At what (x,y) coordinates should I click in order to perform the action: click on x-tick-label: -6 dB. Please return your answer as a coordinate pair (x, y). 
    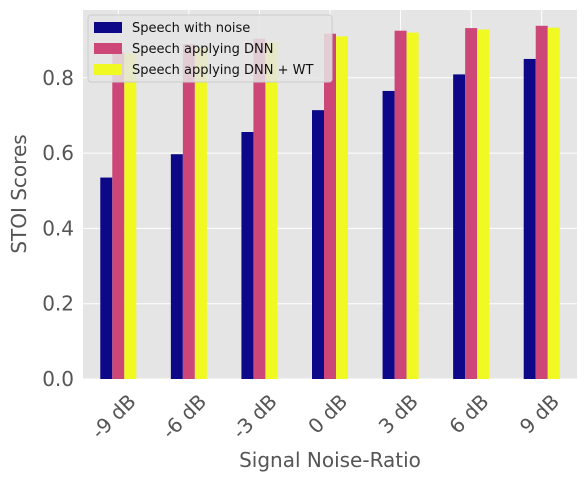
    Looking at the image, I should click on (184, 416).